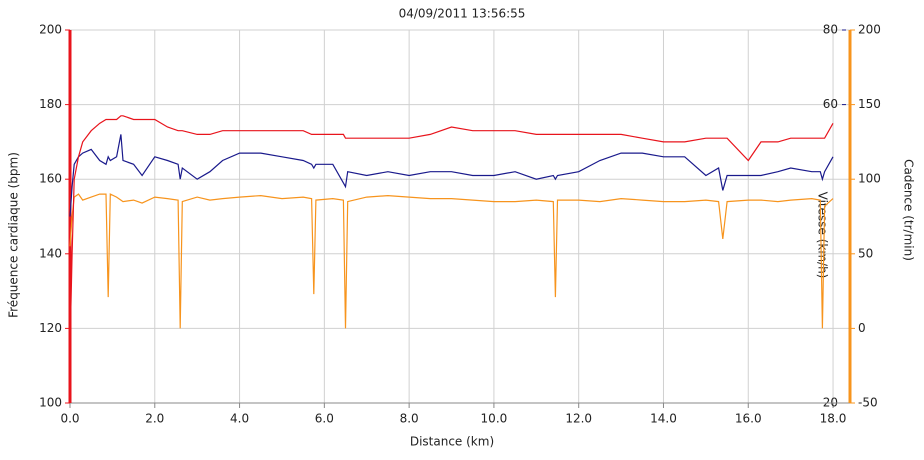 Image resolution: width=924 pixels, height=460 pixels. What do you see at coordinates (50, 30) in the screenshot?
I see `y-tick-label: 200` at bounding box center [50, 30].